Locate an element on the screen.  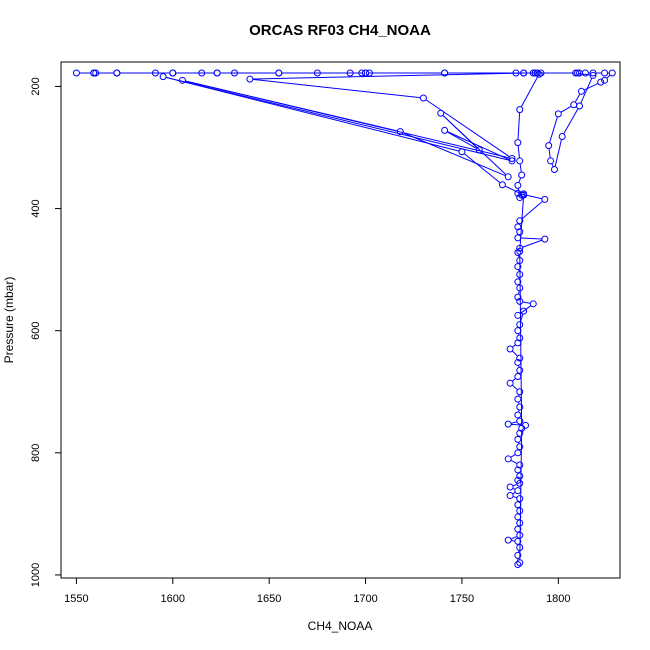
x-tick-label: 1750 is located at coordinates (462, 599).